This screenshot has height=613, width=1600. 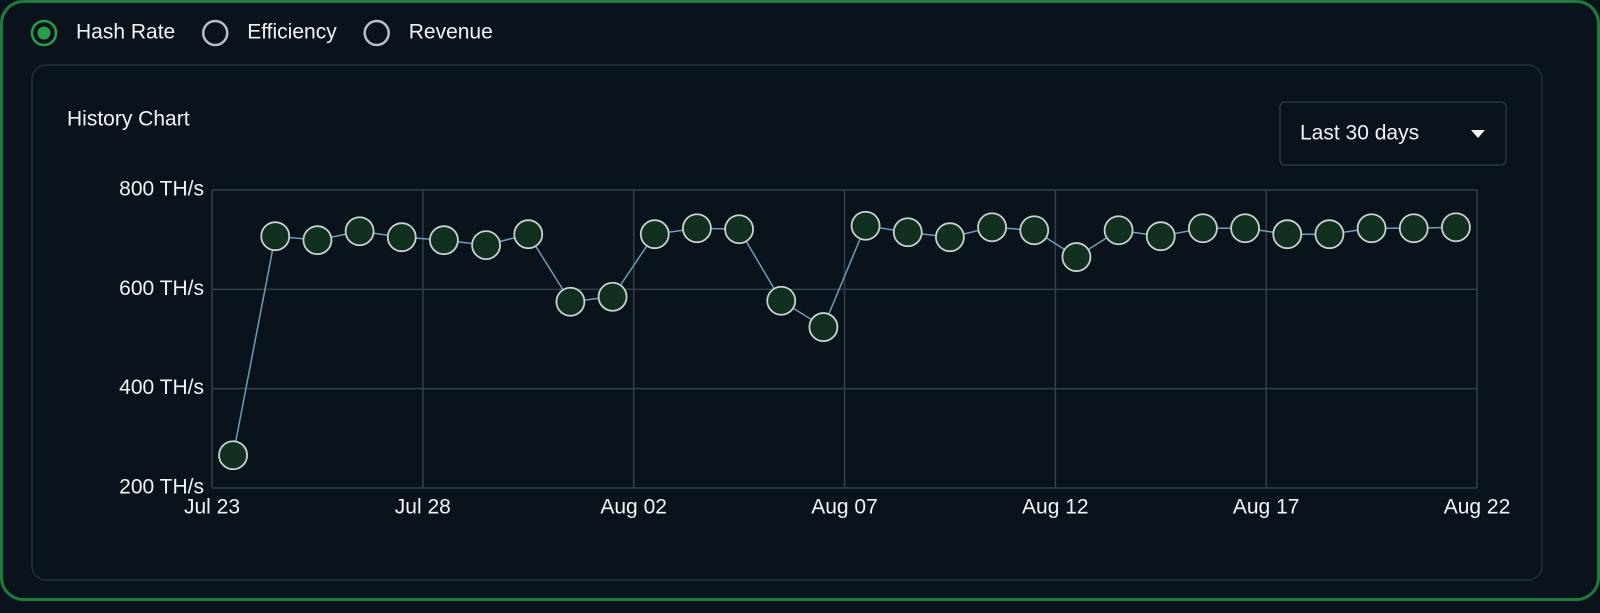 I want to click on y-tick-label: 800 TH/s, so click(x=161, y=189).